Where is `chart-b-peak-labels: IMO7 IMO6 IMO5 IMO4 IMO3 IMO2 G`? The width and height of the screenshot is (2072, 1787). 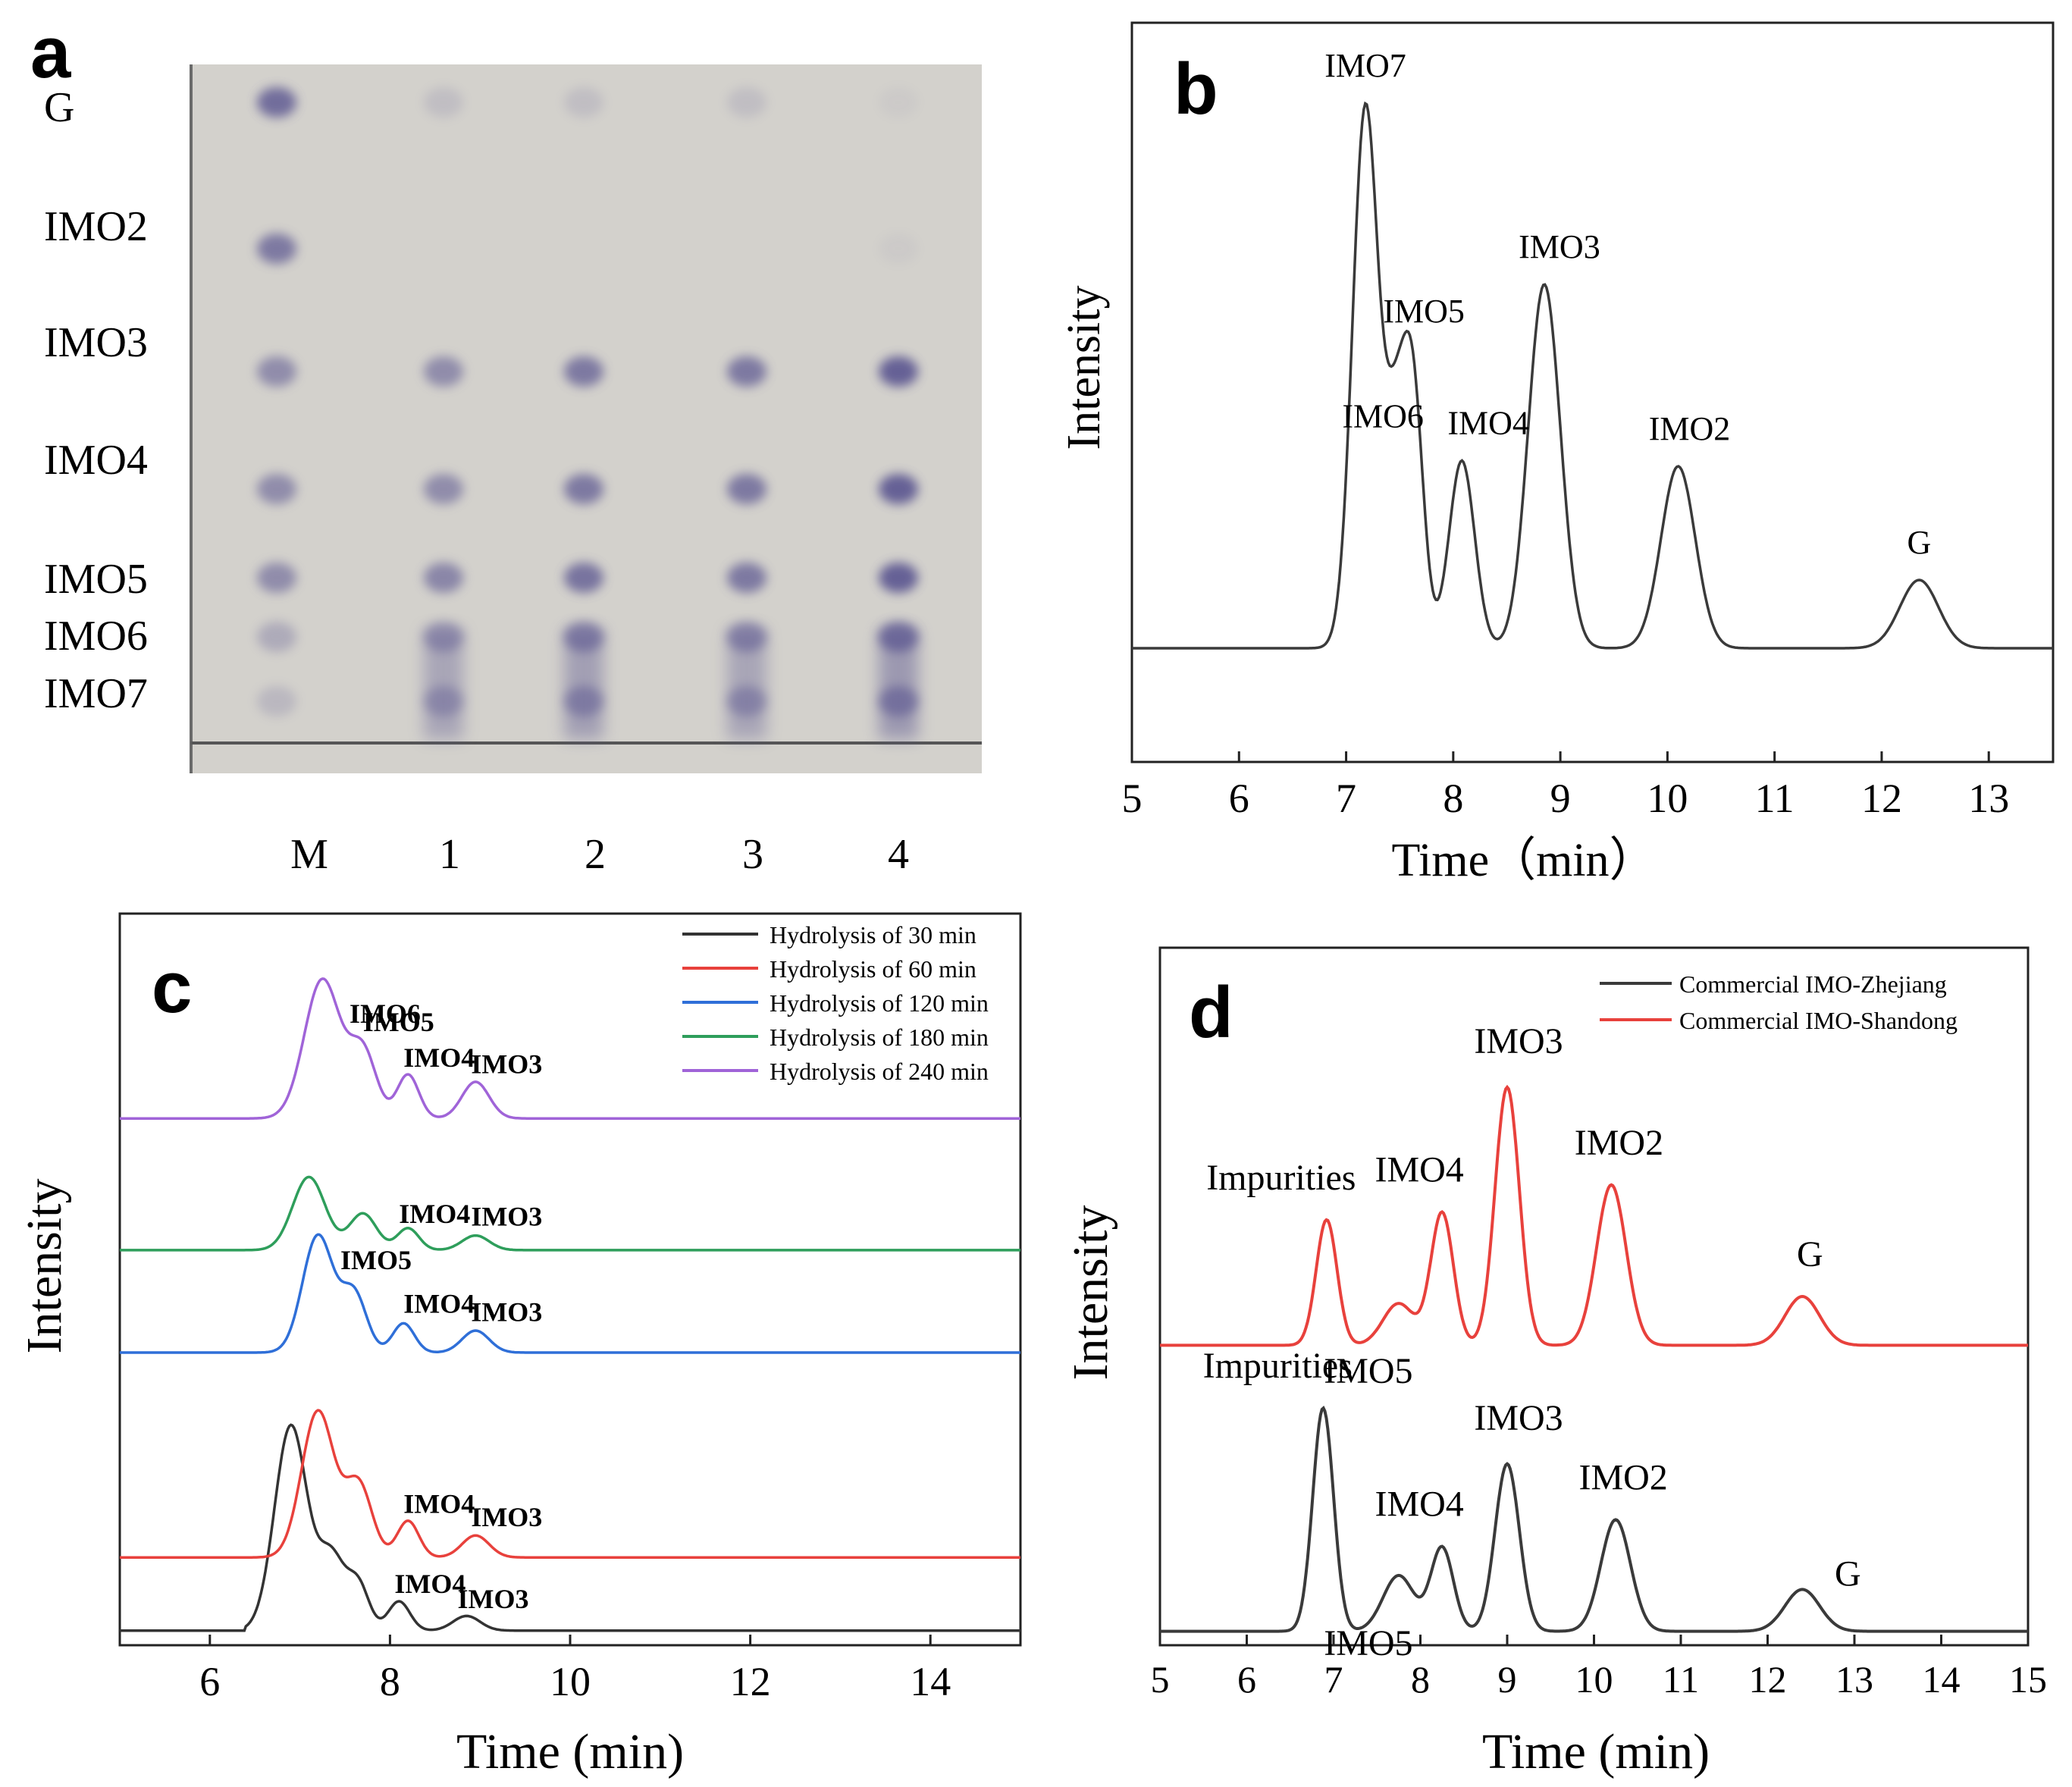 chart-b-peak-labels: IMO7 IMO6 IMO5 IMO4 IMO3 IMO2 G is located at coordinates (1627, 304).